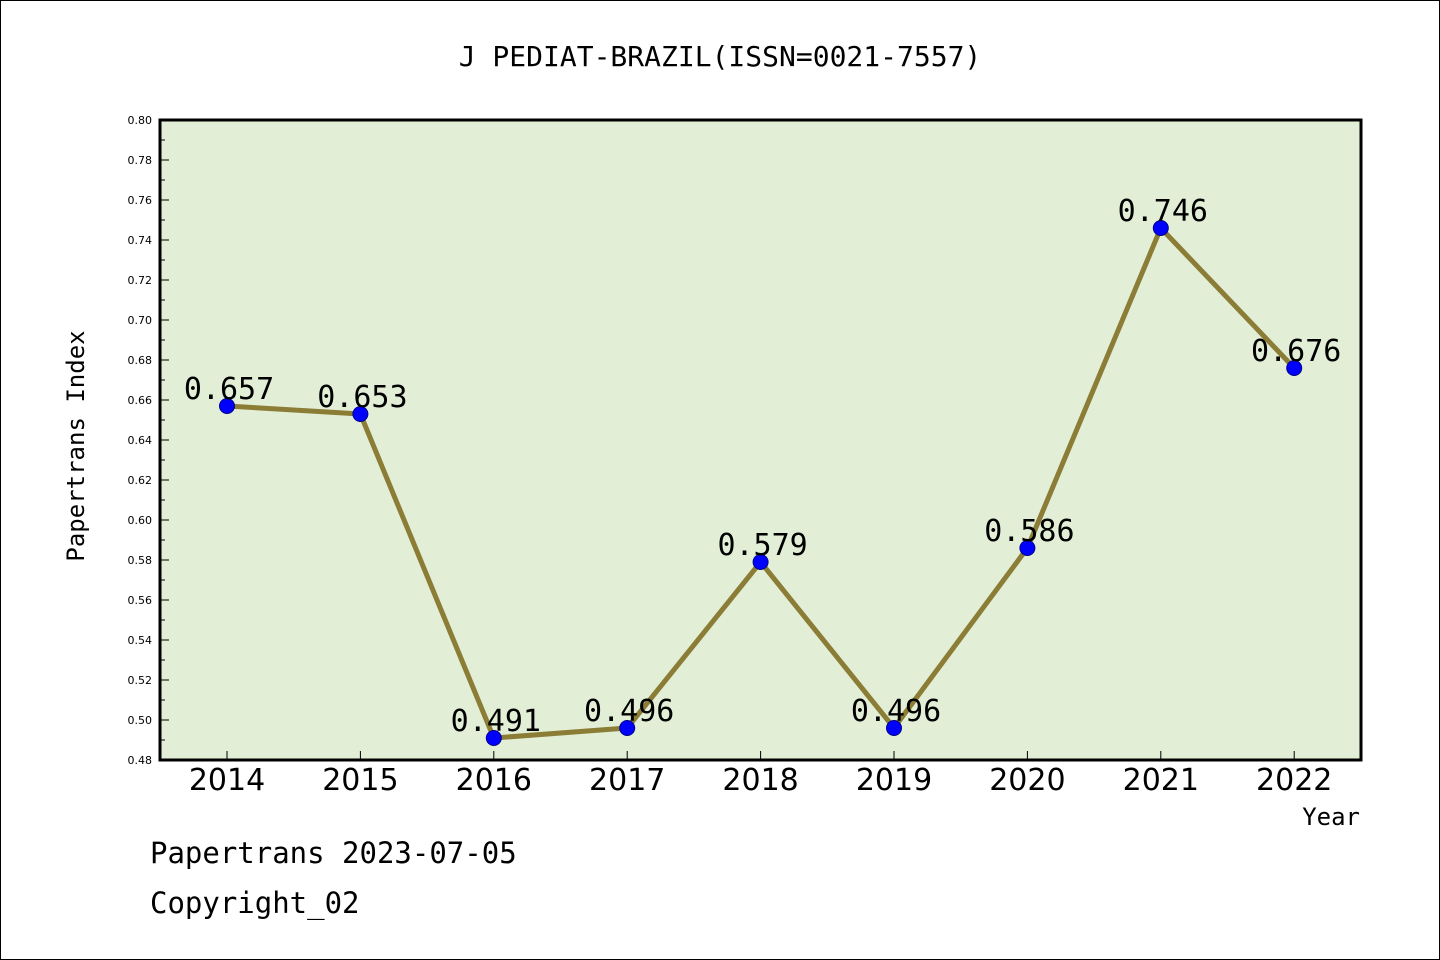 This screenshot has height=960, width=1440. Describe the element at coordinates (1029, 531) in the screenshot. I see `data-label: 0.586` at that location.